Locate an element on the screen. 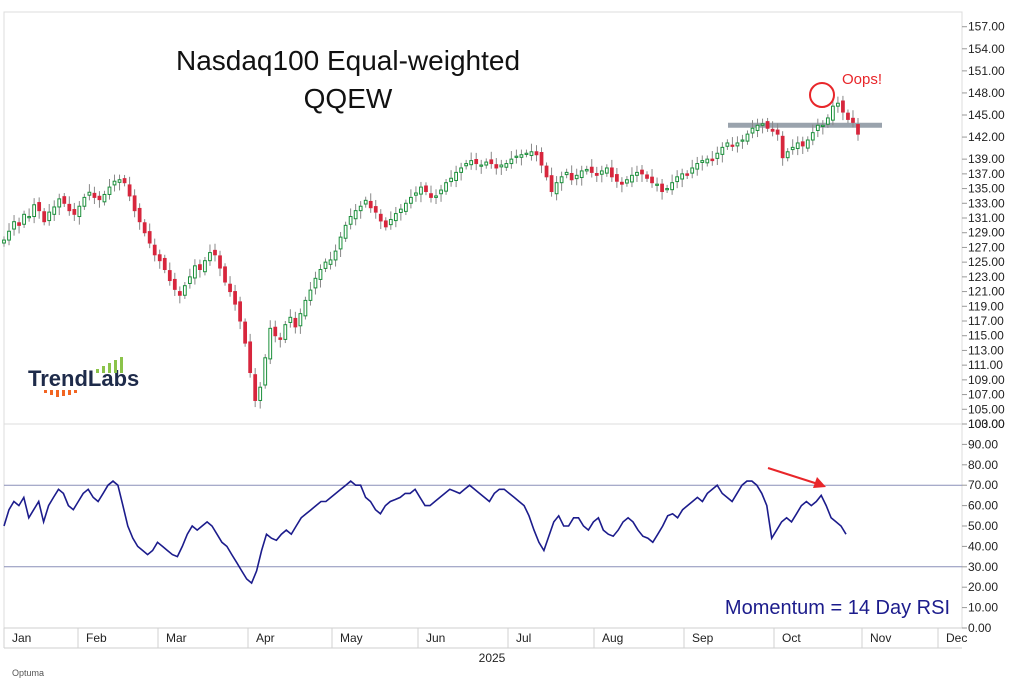 This screenshot has height=683, width=1024. price-tick-label: 123.00 is located at coordinates (986, 277).